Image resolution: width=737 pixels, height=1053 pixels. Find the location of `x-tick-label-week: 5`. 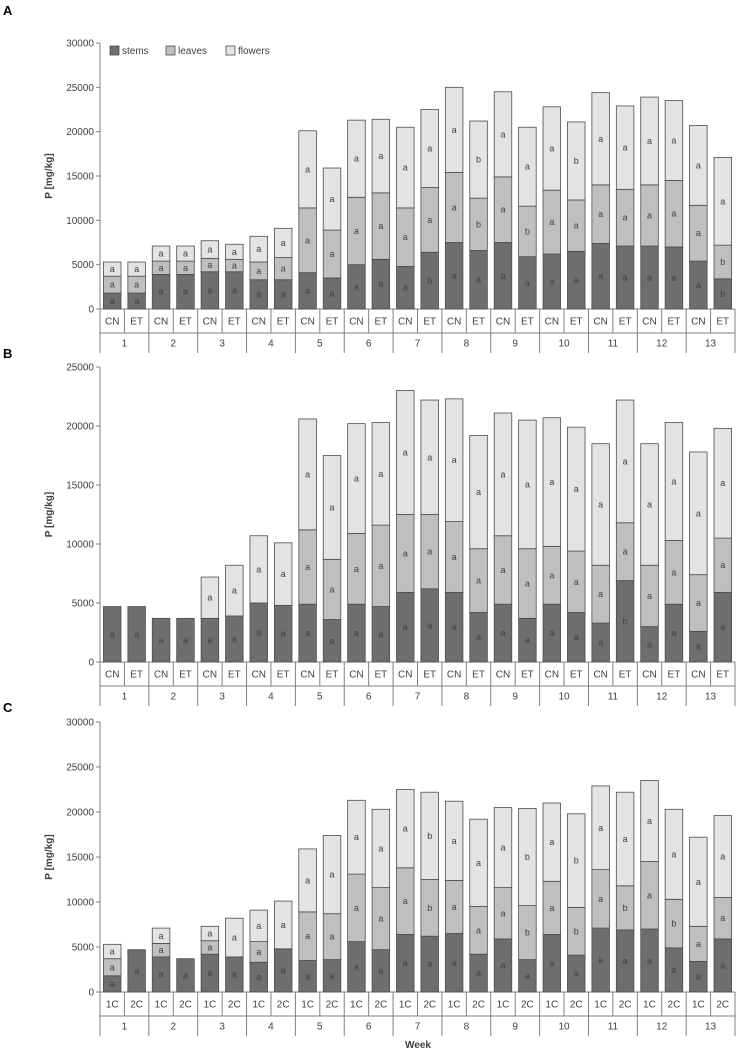

x-tick-label-week: 5 is located at coordinates (320, 1027).